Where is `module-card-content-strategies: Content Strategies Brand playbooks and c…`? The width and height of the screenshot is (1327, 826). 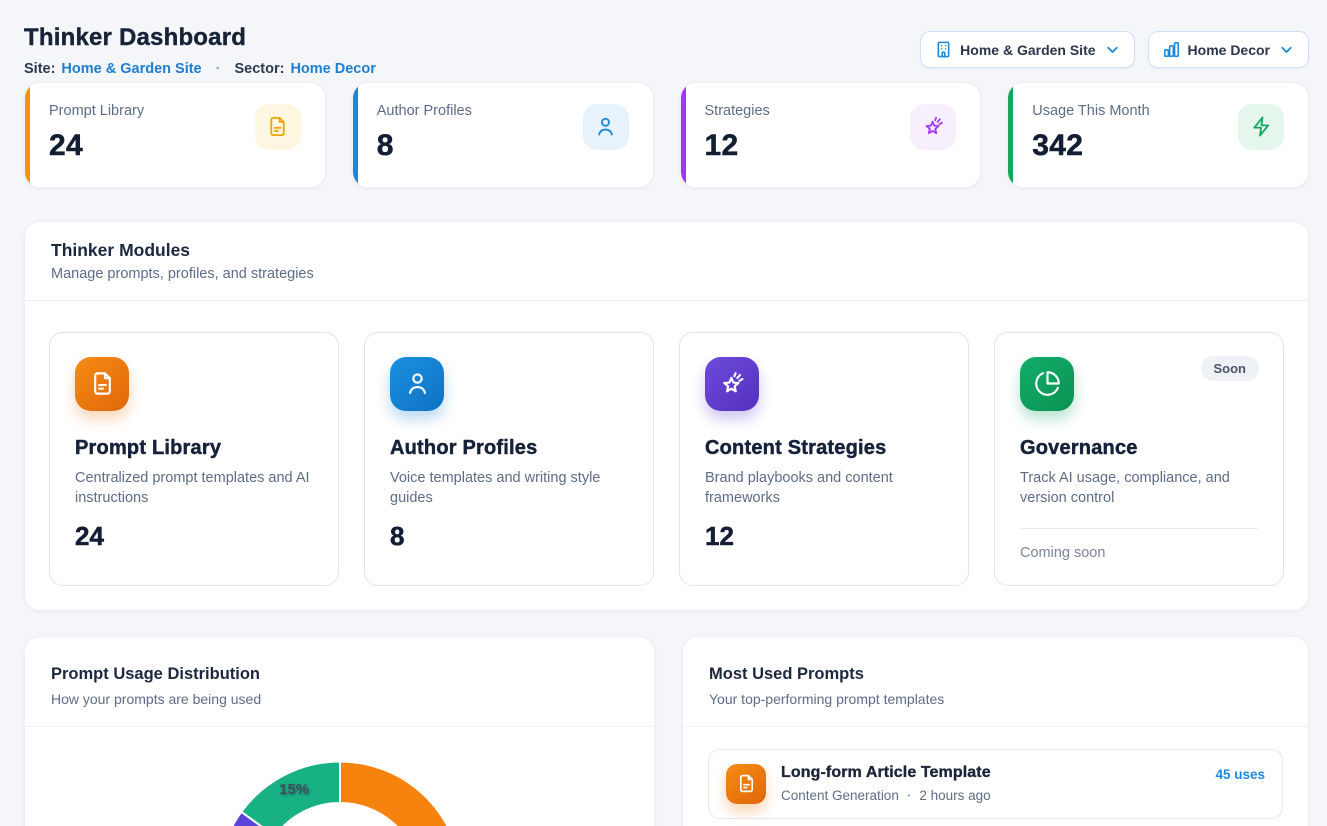
module-card-content-strategies: Content Strategies Brand playbooks and c… is located at coordinates (824, 458).